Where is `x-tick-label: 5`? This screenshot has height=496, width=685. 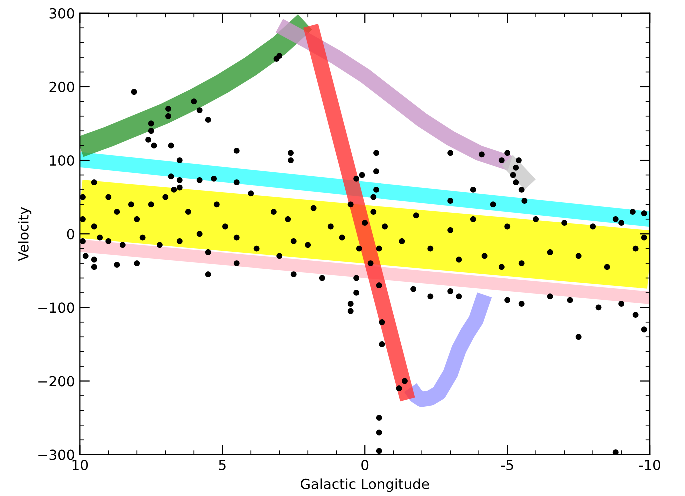 x-tick-label: 5 is located at coordinates (222, 465).